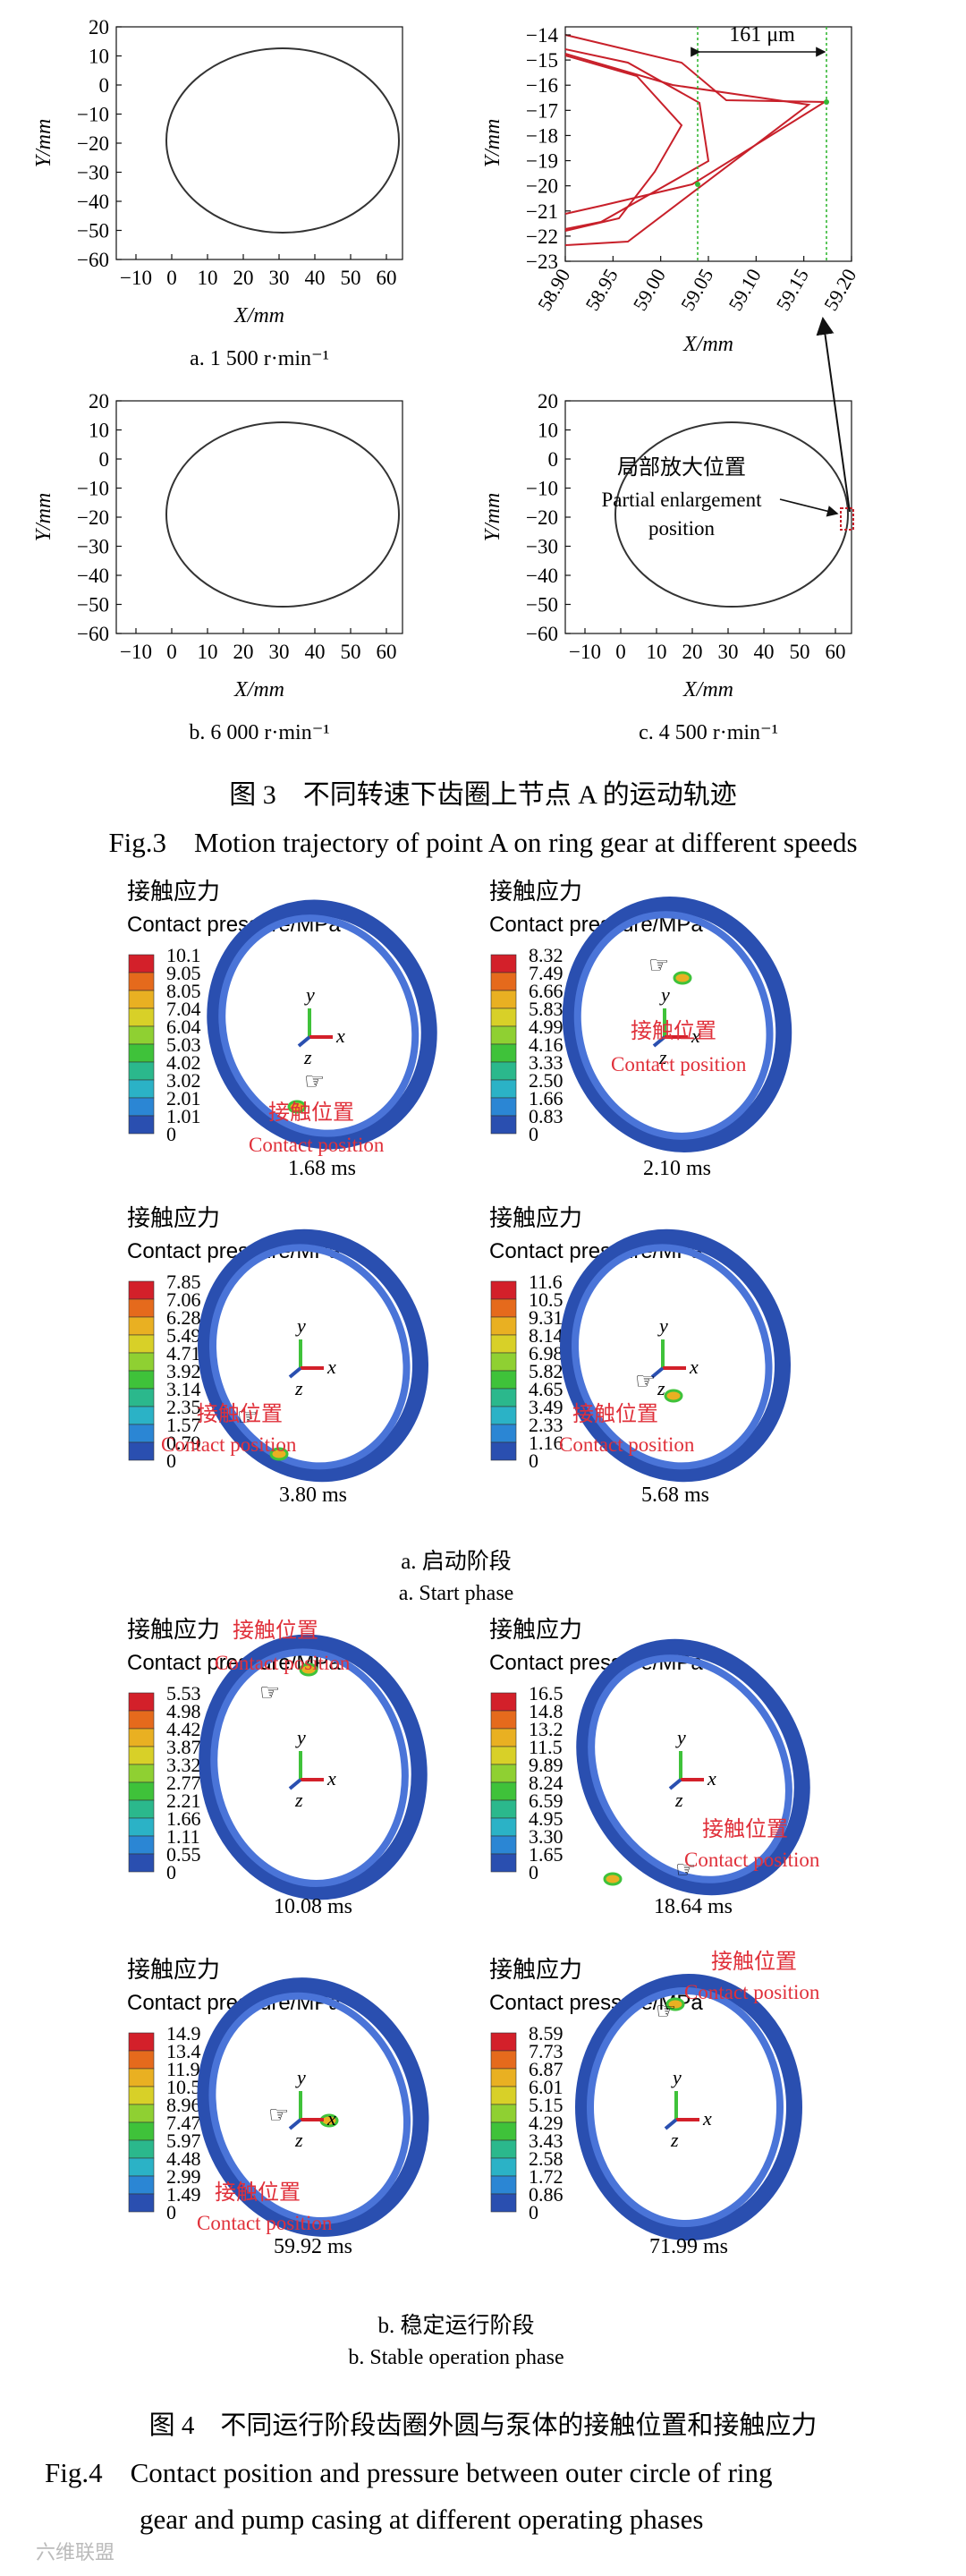  What do you see at coordinates (93, 605) in the screenshot?
I see `y-tick-label: −50` at bounding box center [93, 605].